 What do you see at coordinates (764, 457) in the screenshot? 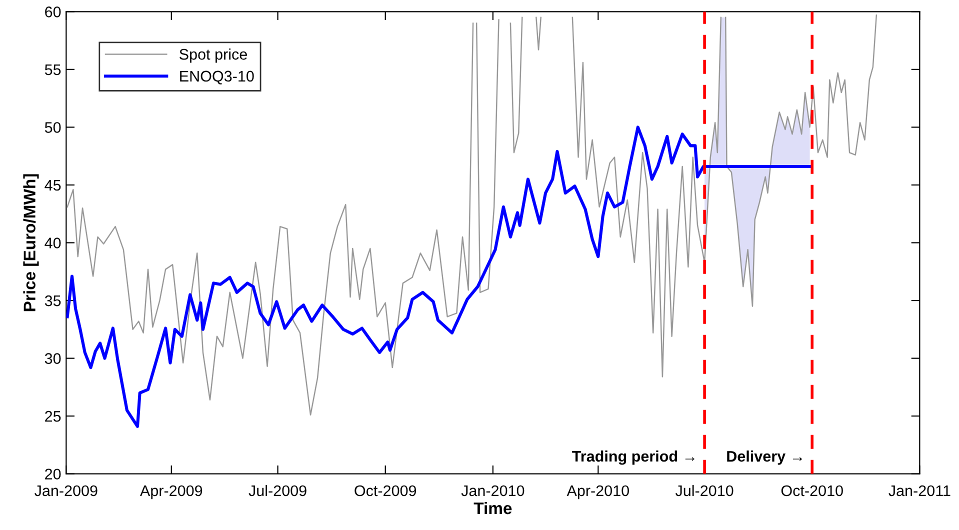
I see `annotation: Delivery →` at bounding box center [764, 457].